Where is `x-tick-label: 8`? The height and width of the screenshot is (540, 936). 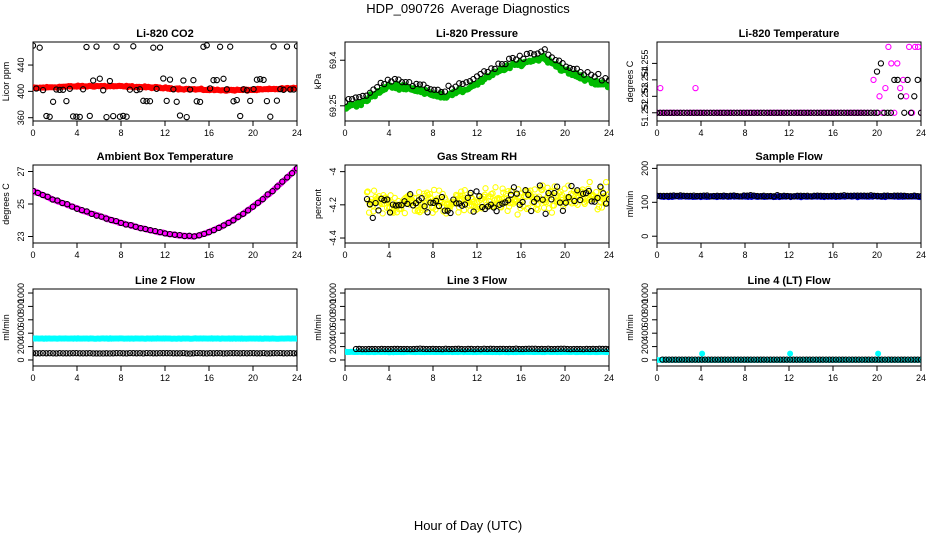 x-tick-label: 8 is located at coordinates (432, 133).